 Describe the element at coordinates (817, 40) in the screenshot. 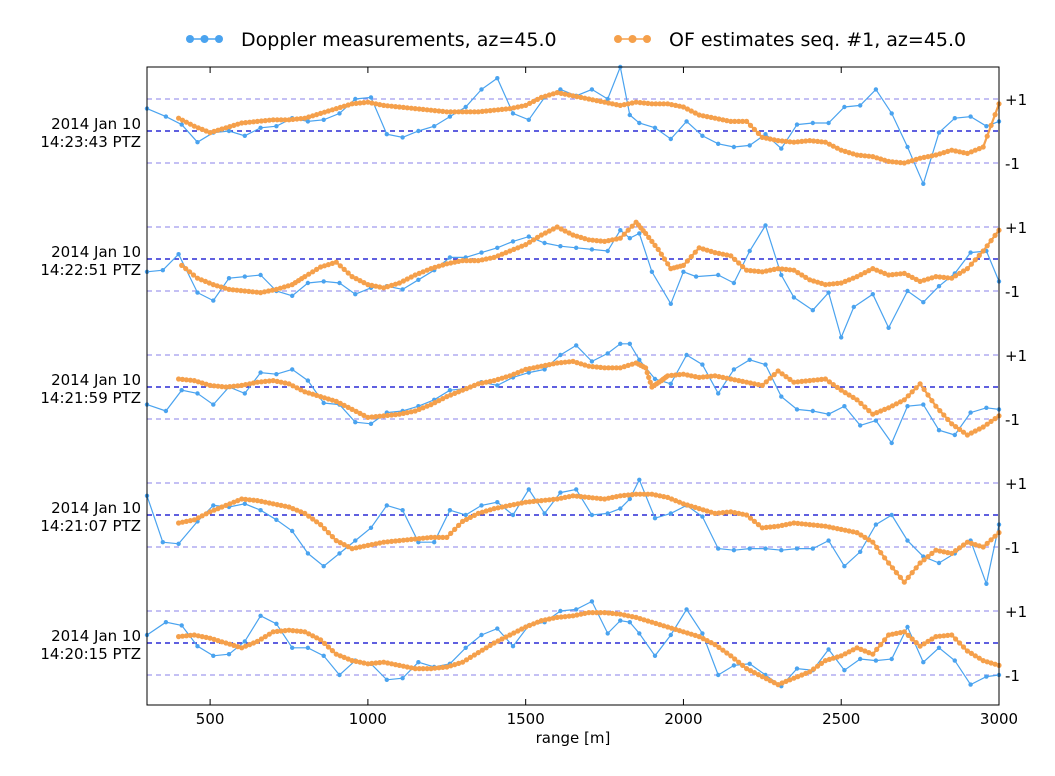

I see `legend-label-of: OF estimates seq. #1, az=45.0` at that location.